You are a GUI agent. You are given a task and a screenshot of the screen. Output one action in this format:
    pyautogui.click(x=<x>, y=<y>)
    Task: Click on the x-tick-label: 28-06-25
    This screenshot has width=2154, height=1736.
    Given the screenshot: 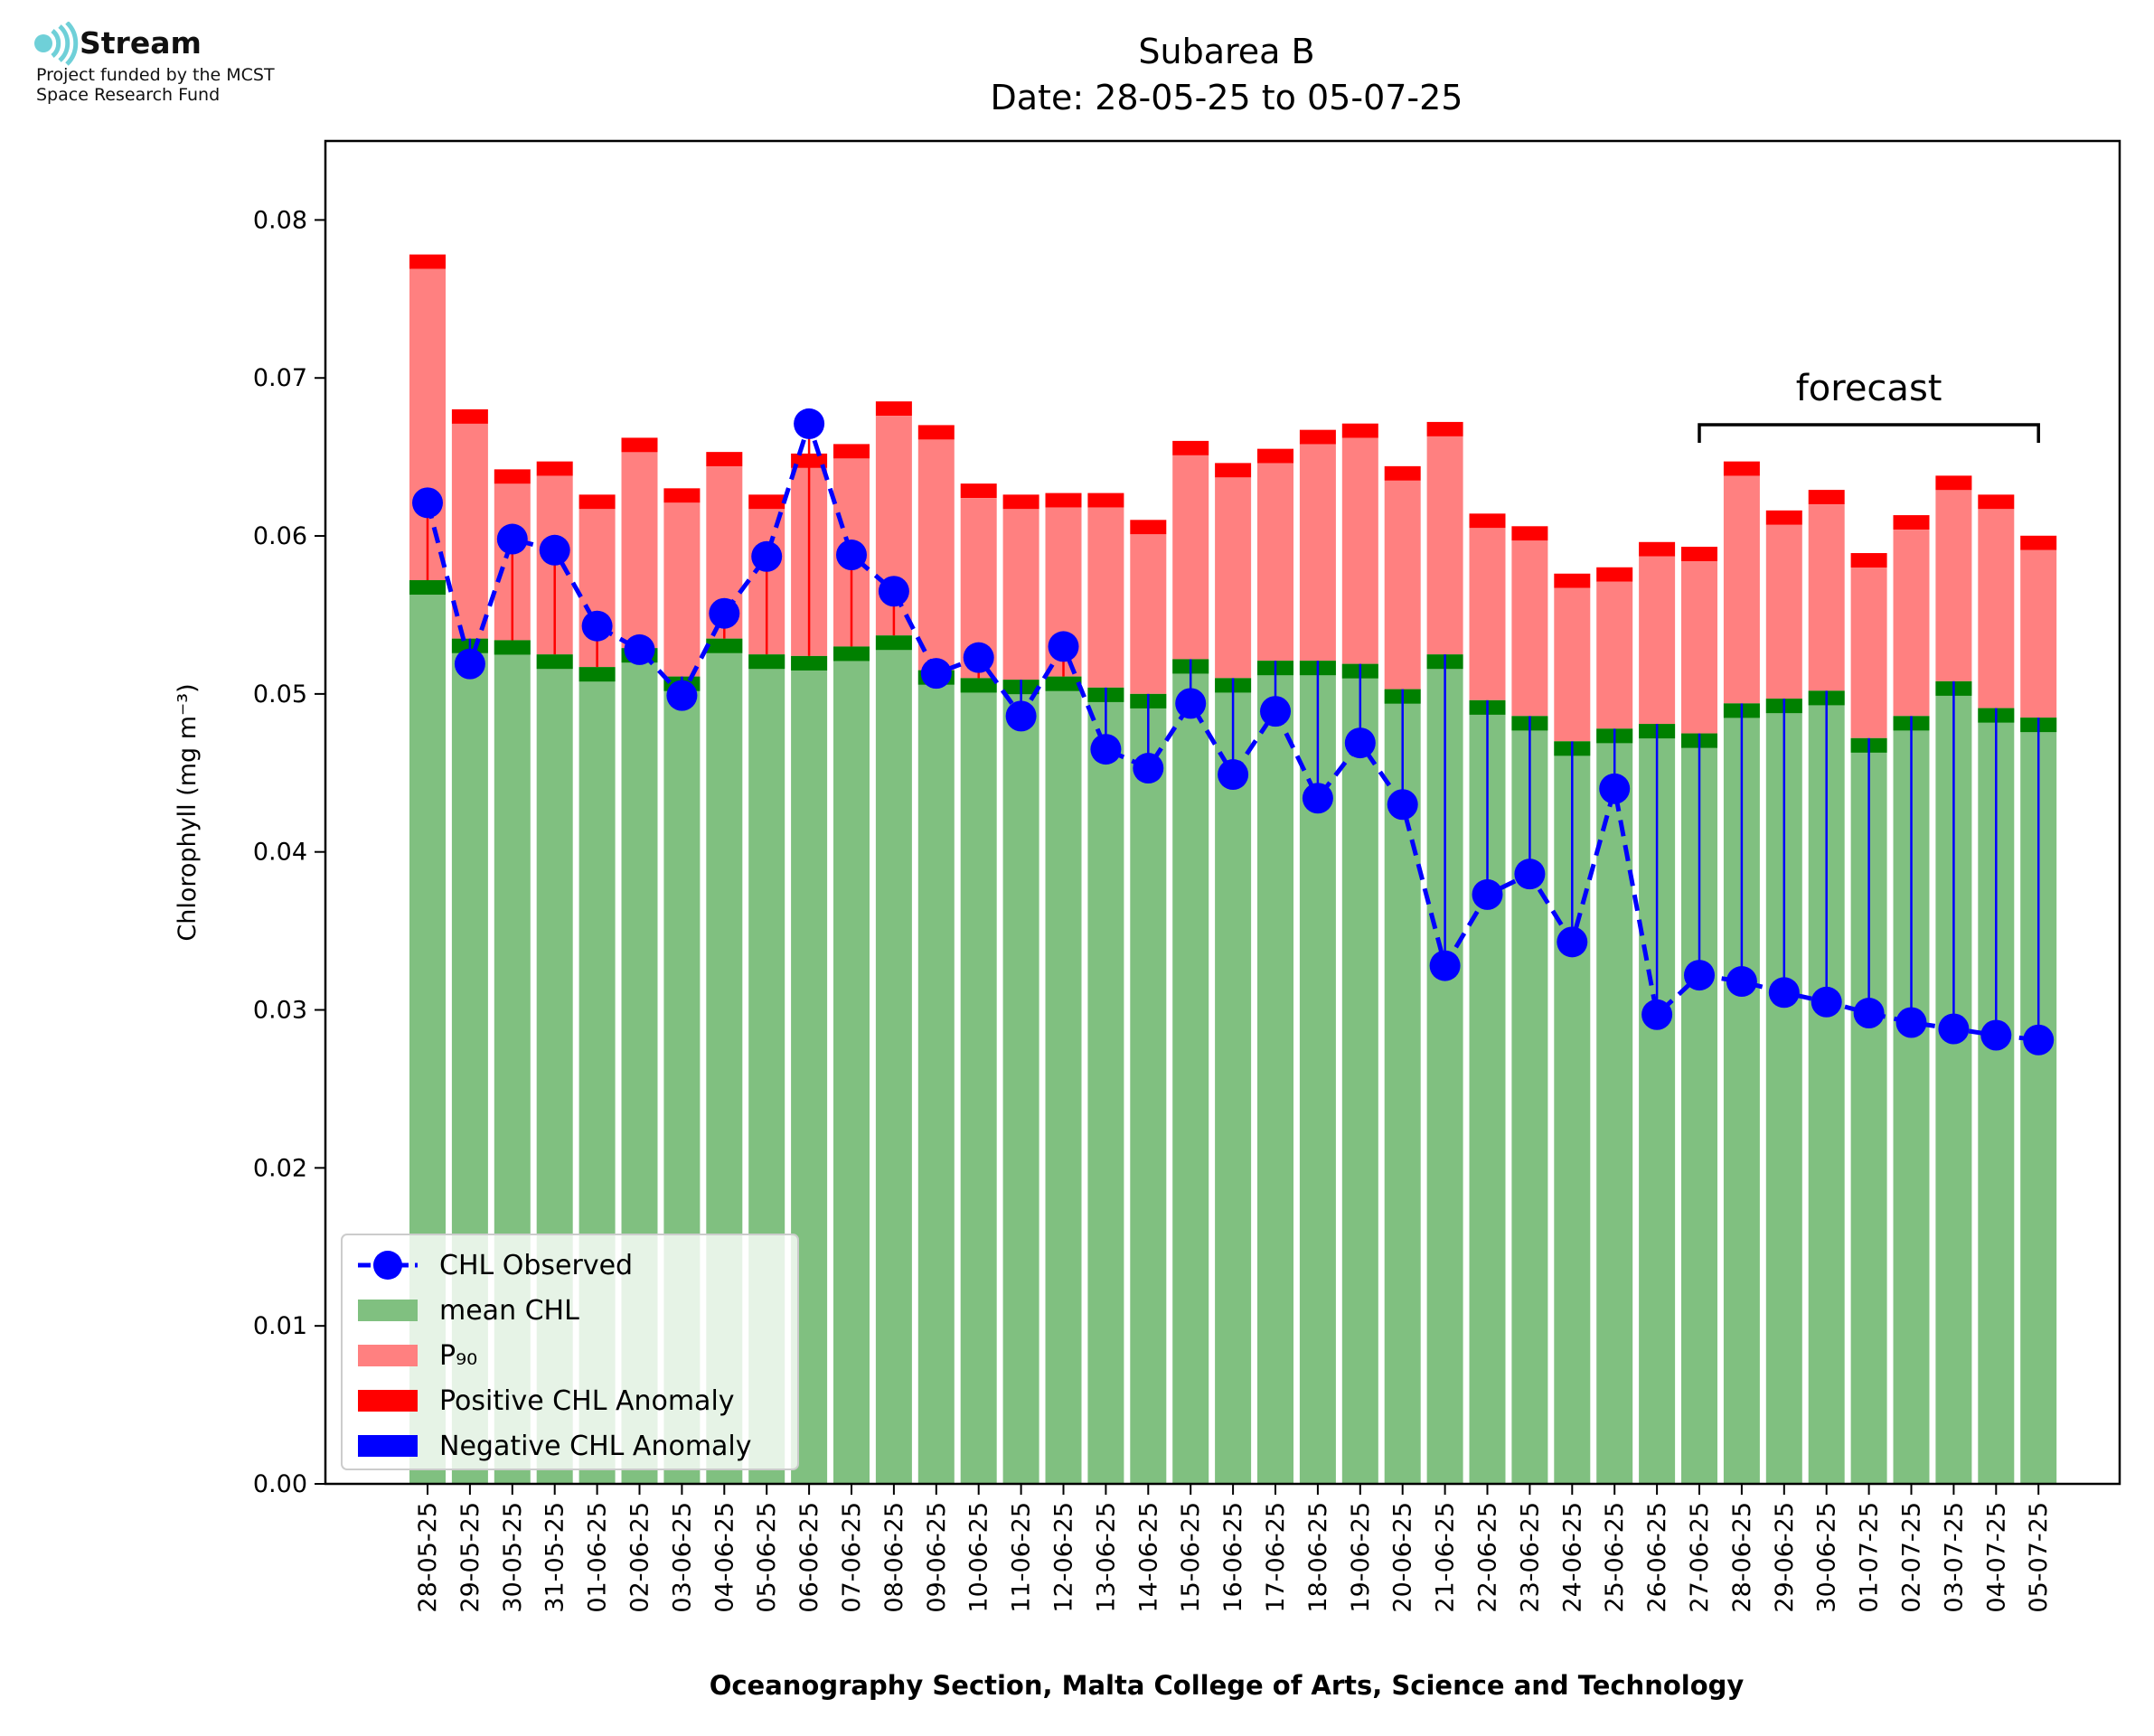 What is the action you would take?
    pyautogui.click(x=1742, y=1558)
    